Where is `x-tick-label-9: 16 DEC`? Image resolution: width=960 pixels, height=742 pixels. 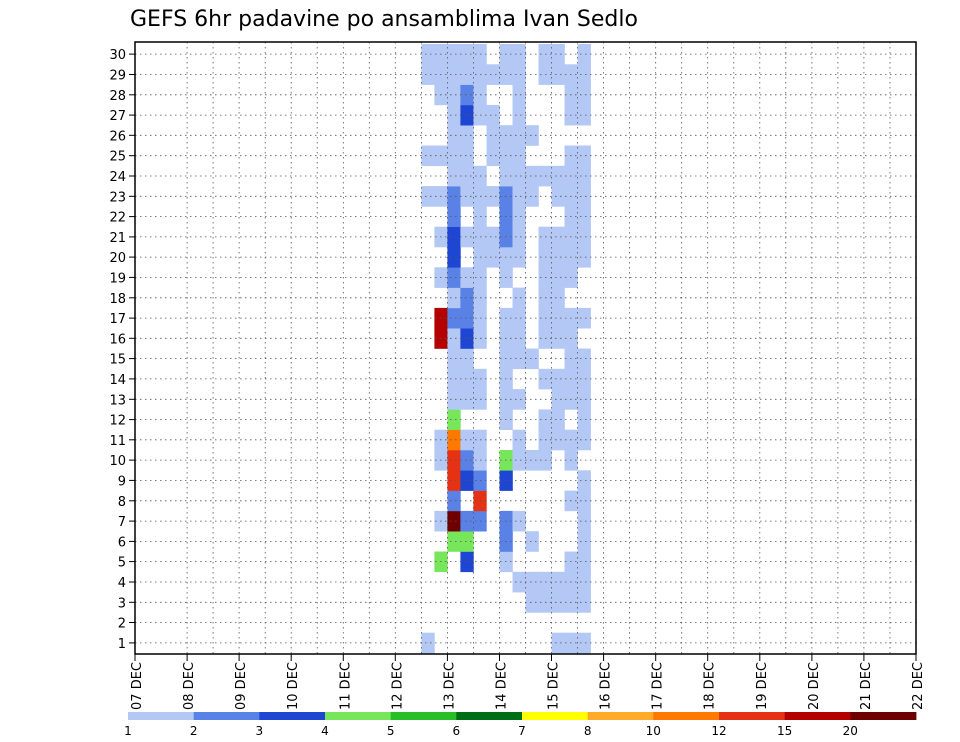
x-tick-label-9: 16 DEC is located at coordinates (606, 686).